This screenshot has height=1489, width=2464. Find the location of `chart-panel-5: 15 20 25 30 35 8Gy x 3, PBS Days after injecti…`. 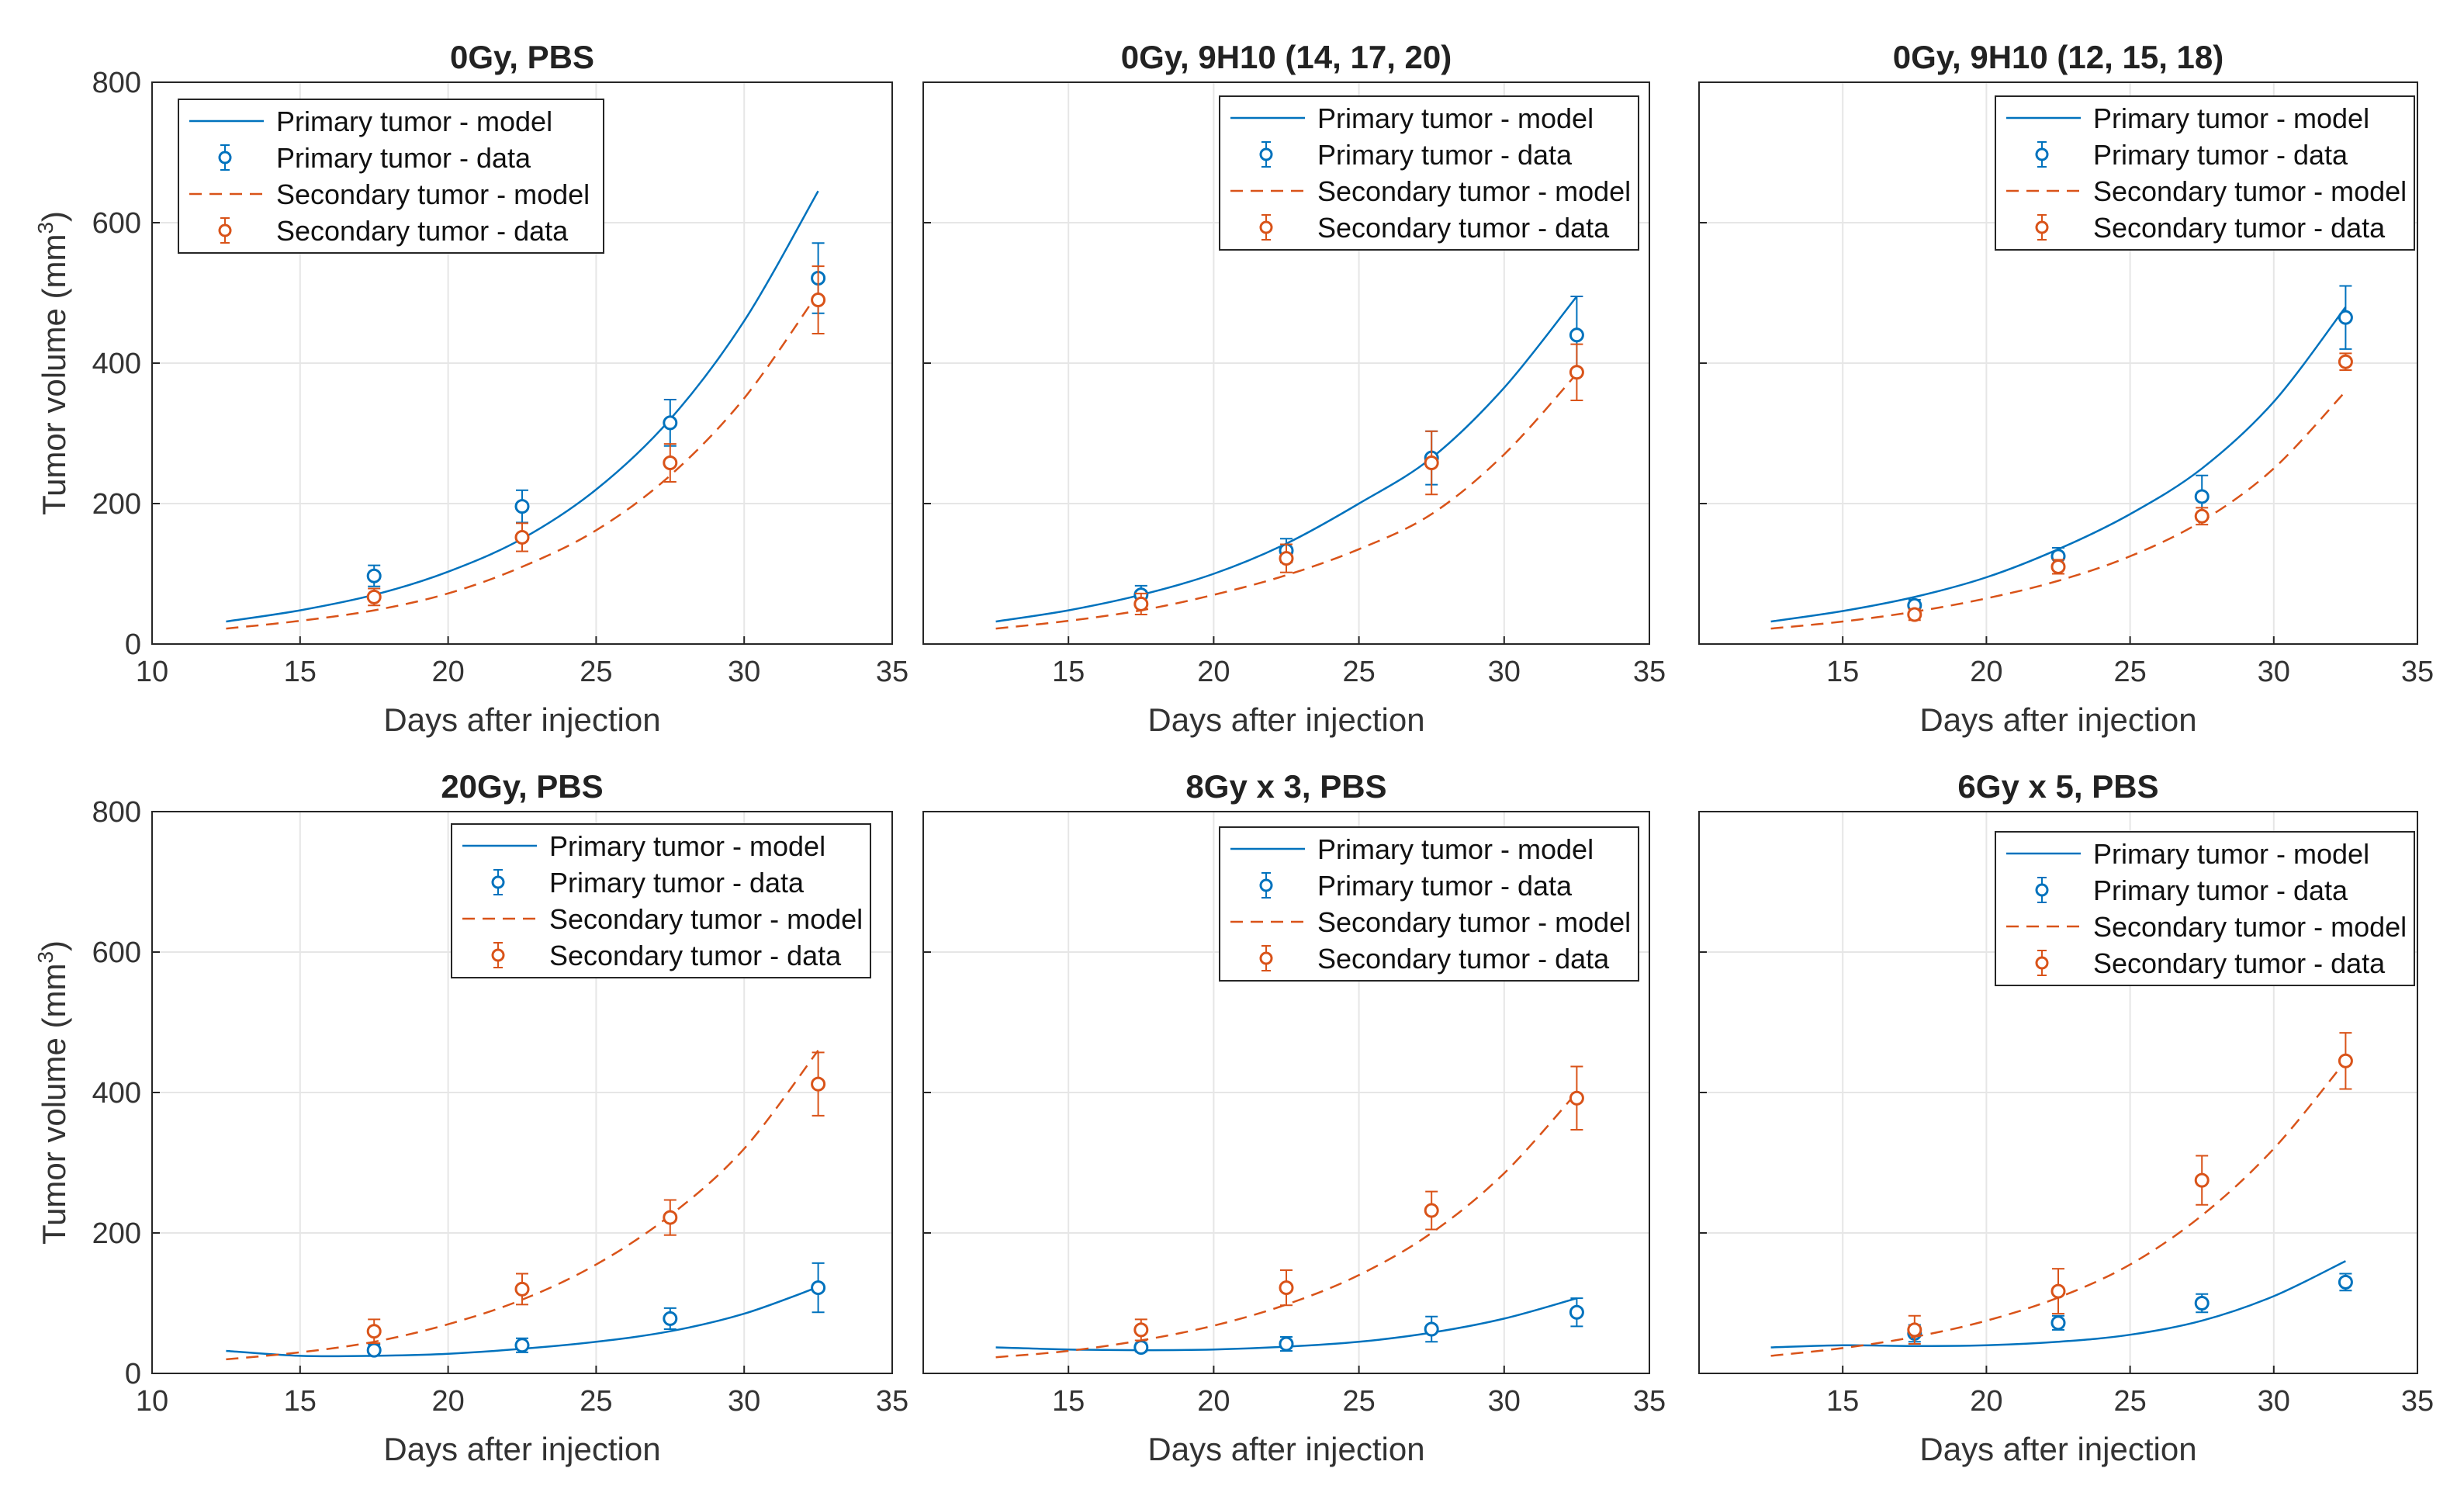

chart-panel-5: 15 20 25 30 35 8Gy x 3, PBS Days after injecti… is located at coordinates (1294, 1117).